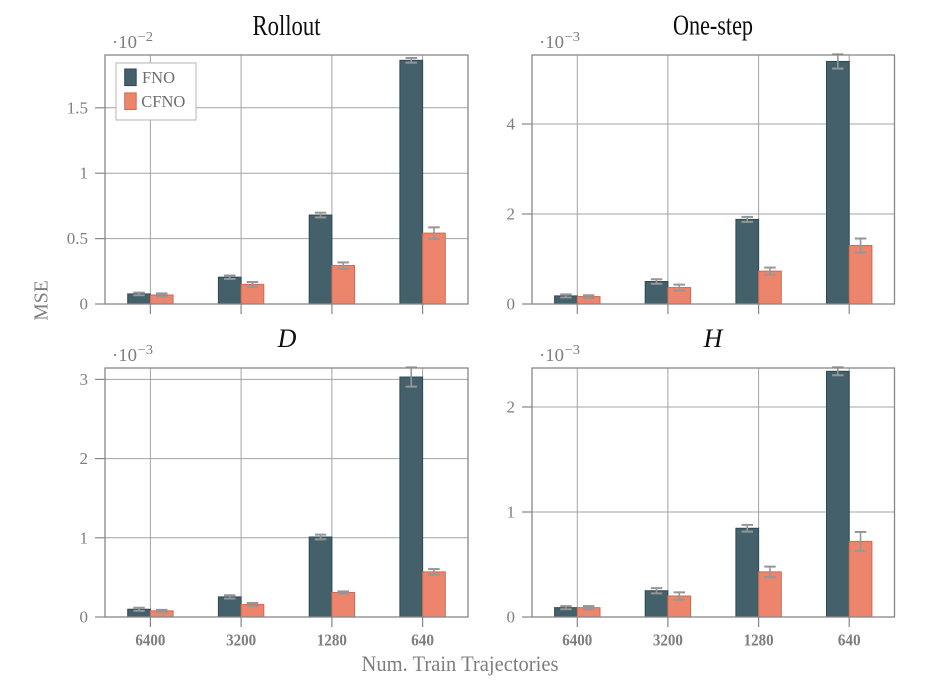 This screenshot has height=697, width=936. What do you see at coordinates (146, 36) in the screenshot?
I see `svg-text: −2` at bounding box center [146, 36].